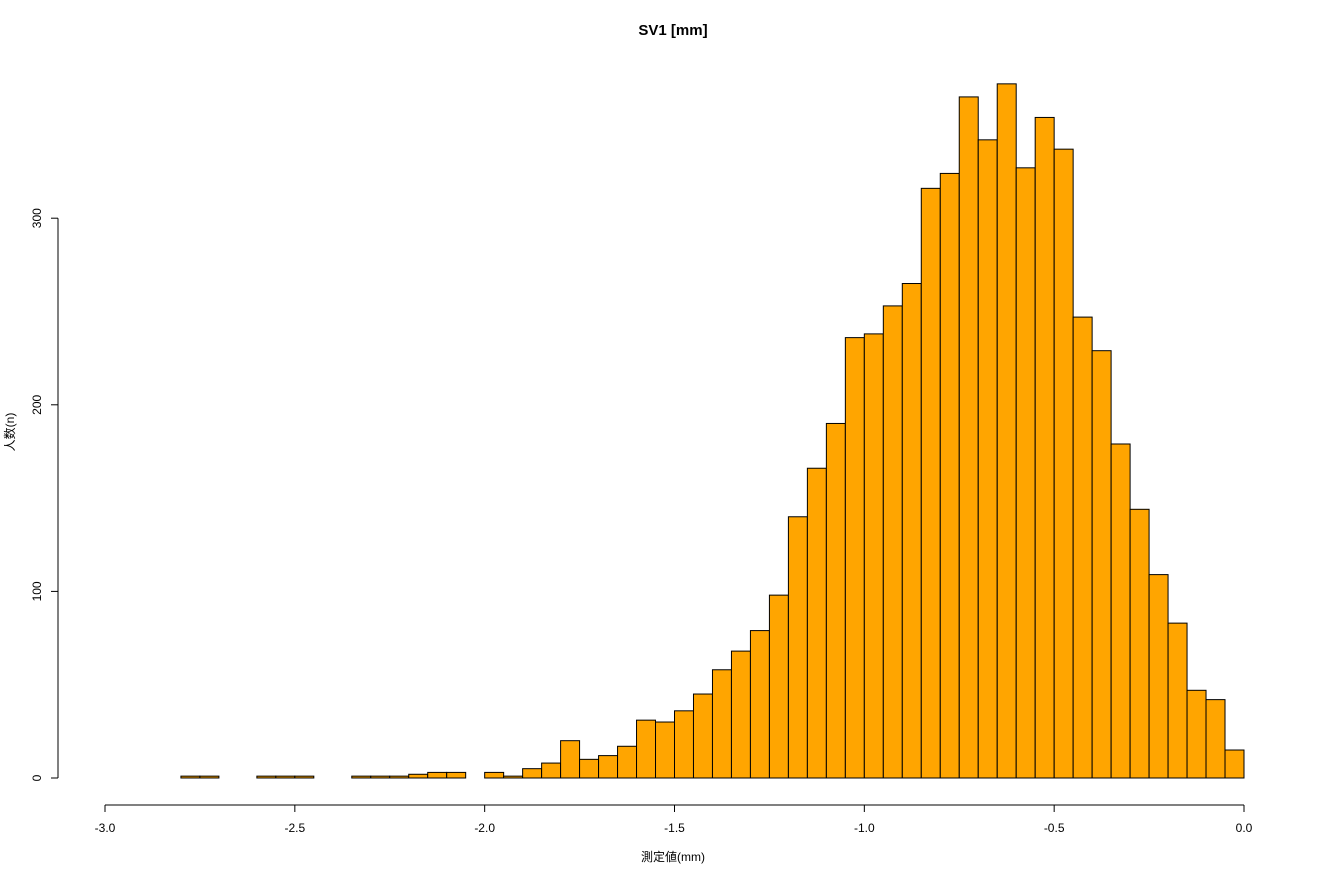 This screenshot has height=880, width=1320. What do you see at coordinates (37, 218) in the screenshot?
I see `y-tick-label: 300` at bounding box center [37, 218].